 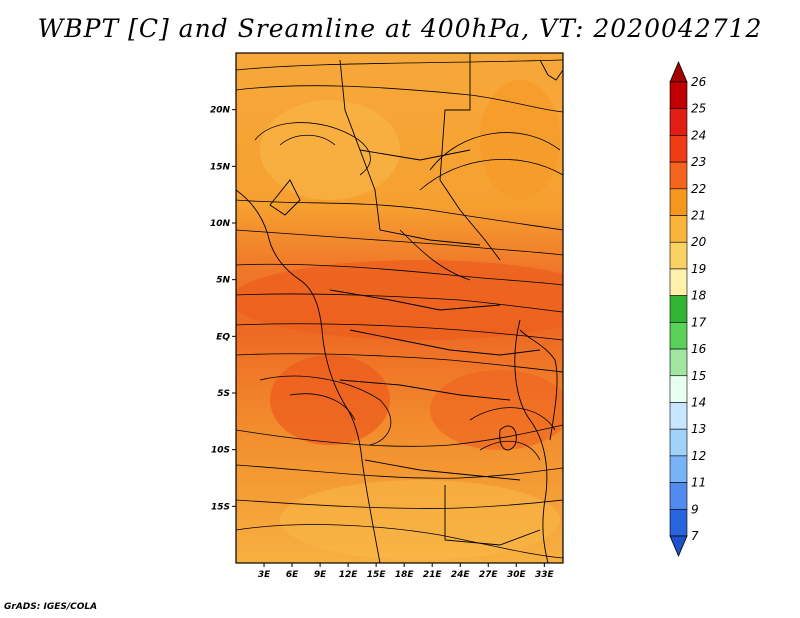 What do you see at coordinates (698, 189) in the screenshot?
I see `colorbar-label: 22` at bounding box center [698, 189].